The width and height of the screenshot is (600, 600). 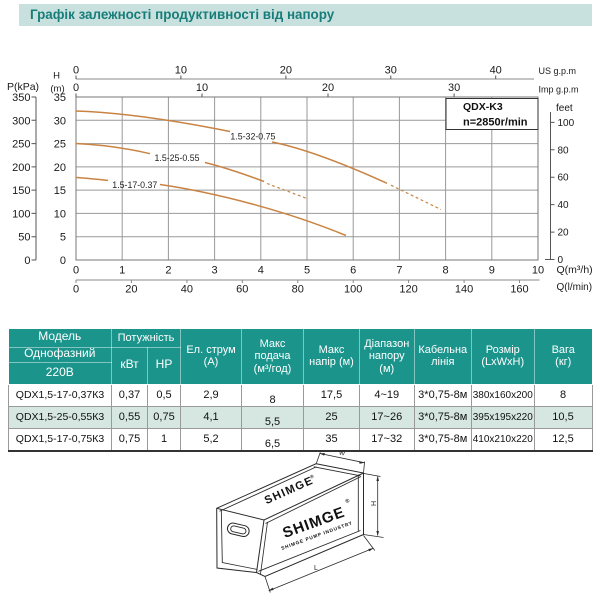 What do you see at coordinates (60, 145) in the screenshot?
I see `svg-text: 25` at bounding box center [60, 145].